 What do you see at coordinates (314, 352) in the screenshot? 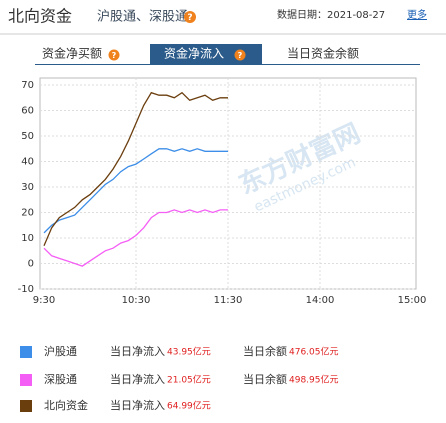
I see `balance-value: 476.05亿元` at bounding box center [314, 352].